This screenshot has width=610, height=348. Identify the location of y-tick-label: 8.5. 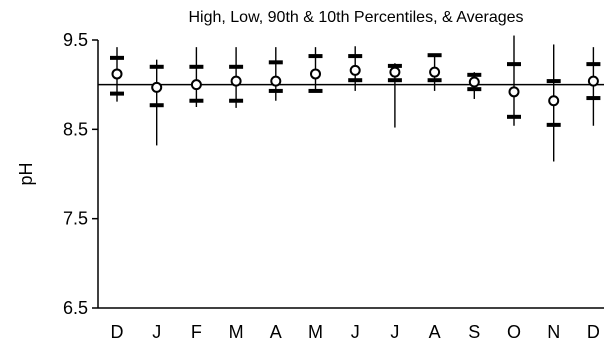
(75, 129).